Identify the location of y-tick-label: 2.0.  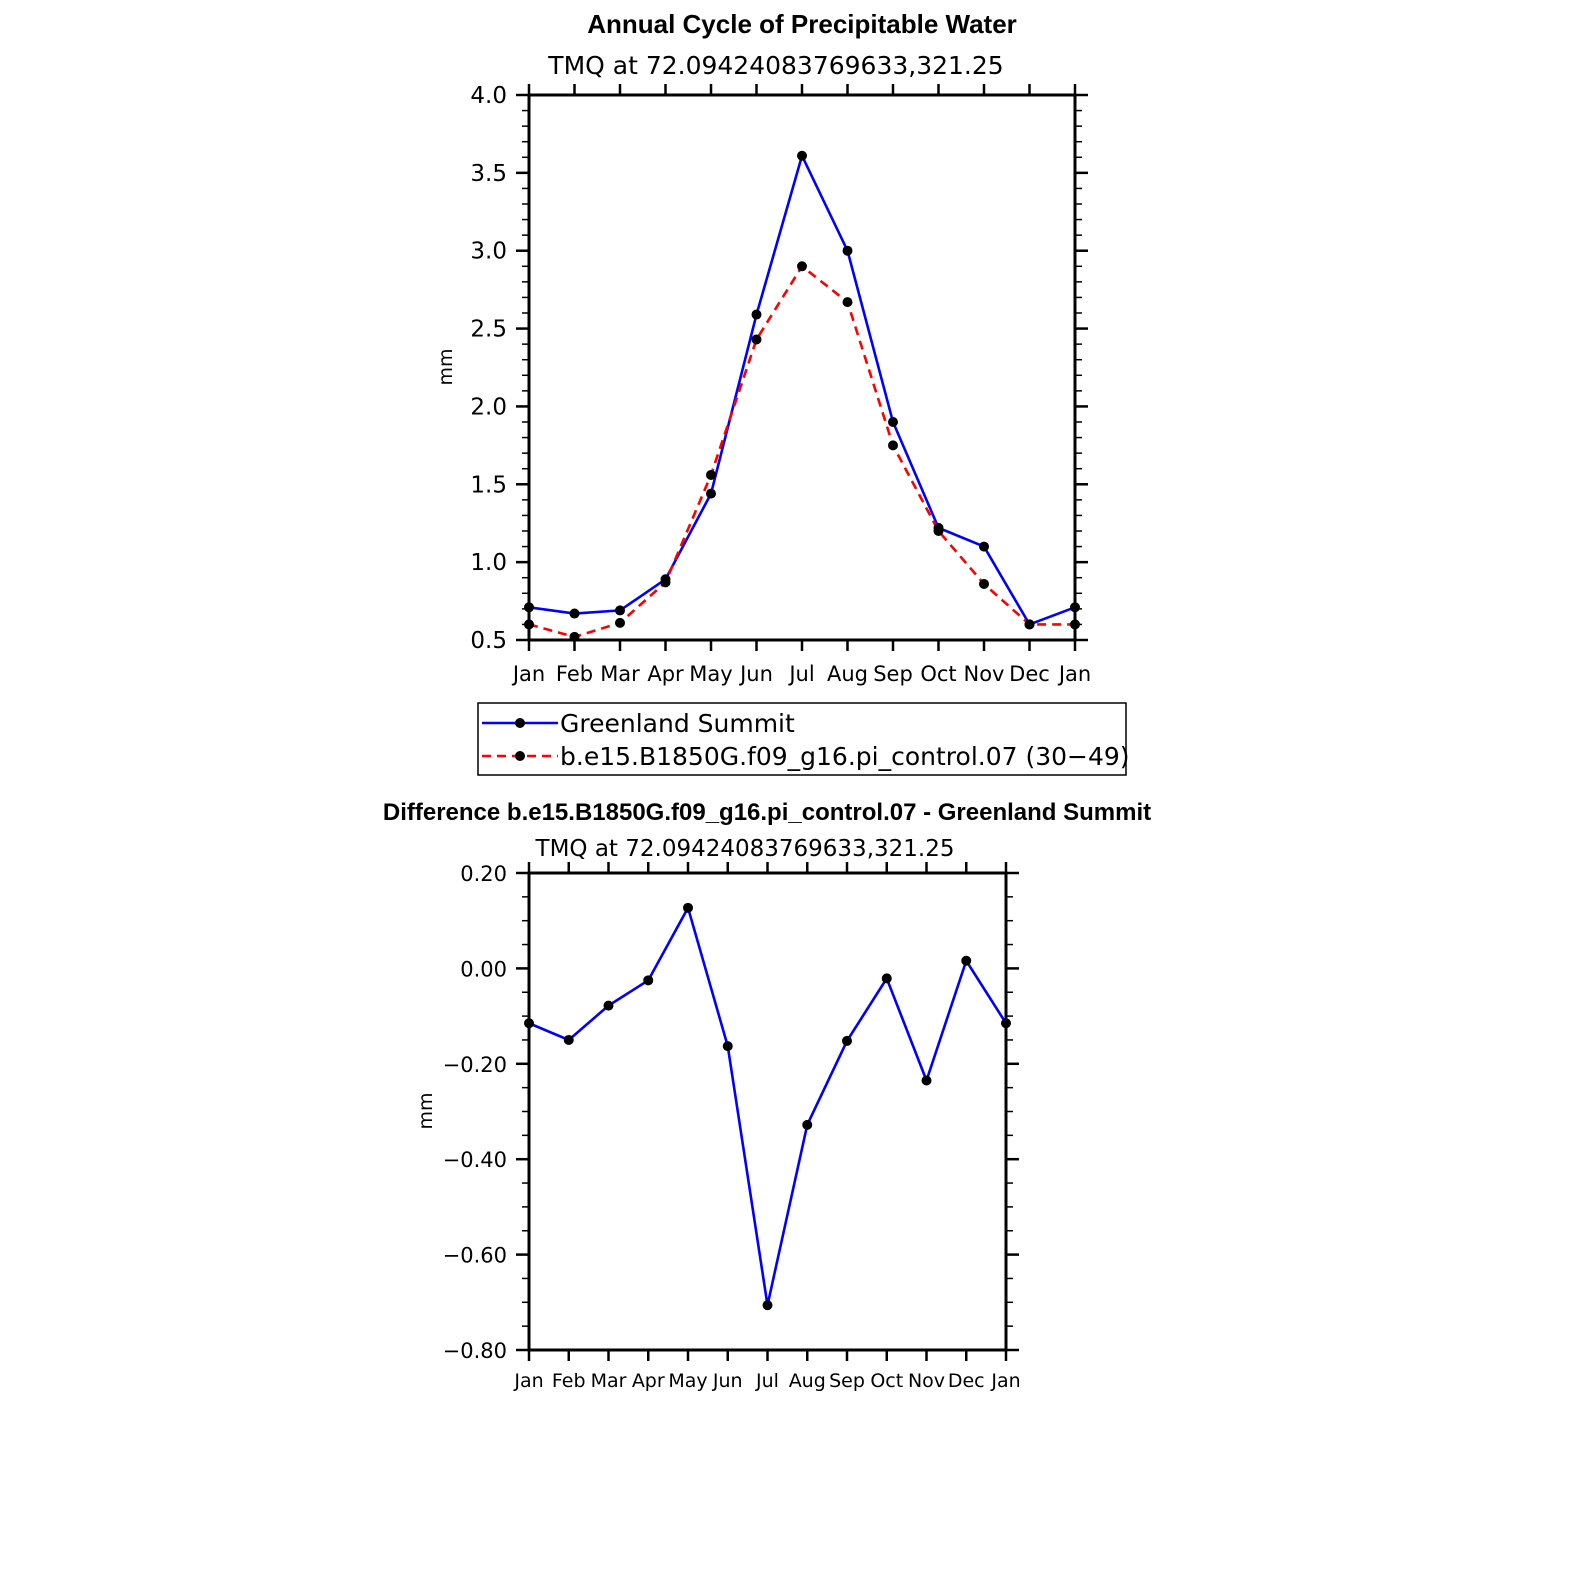
(488, 407).